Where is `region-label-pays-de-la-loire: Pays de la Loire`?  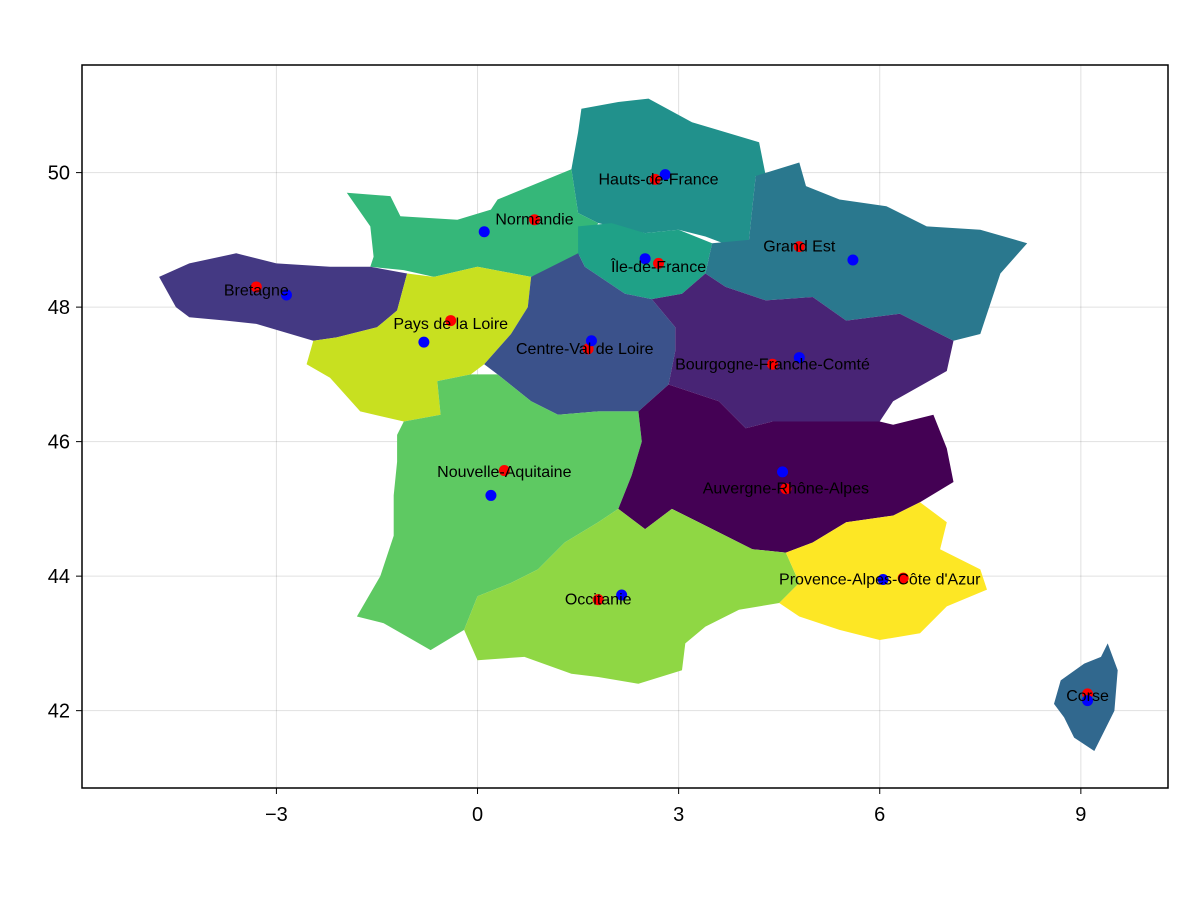
region-label-pays-de-la-loire: Pays de la Loire is located at coordinates (450, 324).